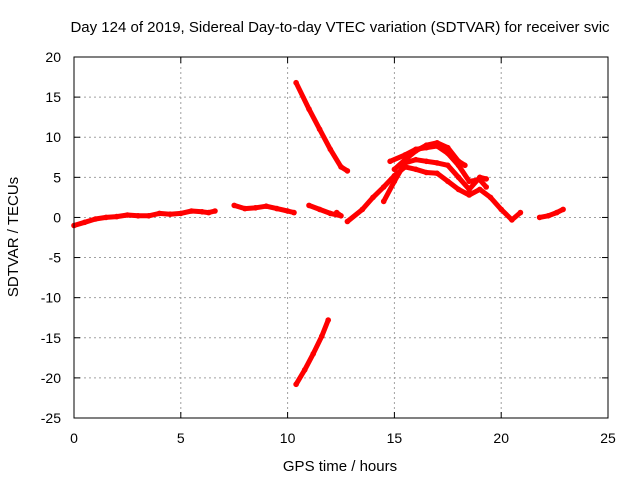 This screenshot has width=640, height=480. What do you see at coordinates (57, 177) in the screenshot?
I see `y-tick-label: 5` at bounding box center [57, 177].